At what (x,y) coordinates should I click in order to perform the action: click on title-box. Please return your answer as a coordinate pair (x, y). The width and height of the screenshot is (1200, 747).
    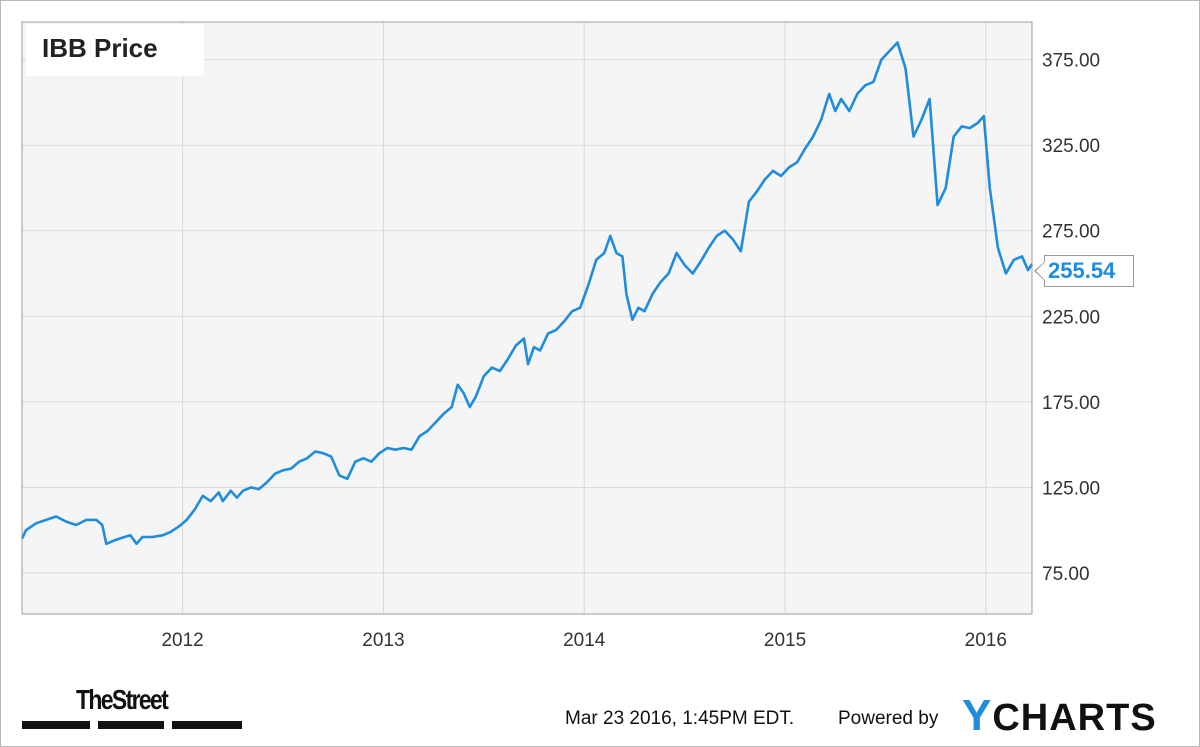
    Looking at the image, I should click on (115, 50).